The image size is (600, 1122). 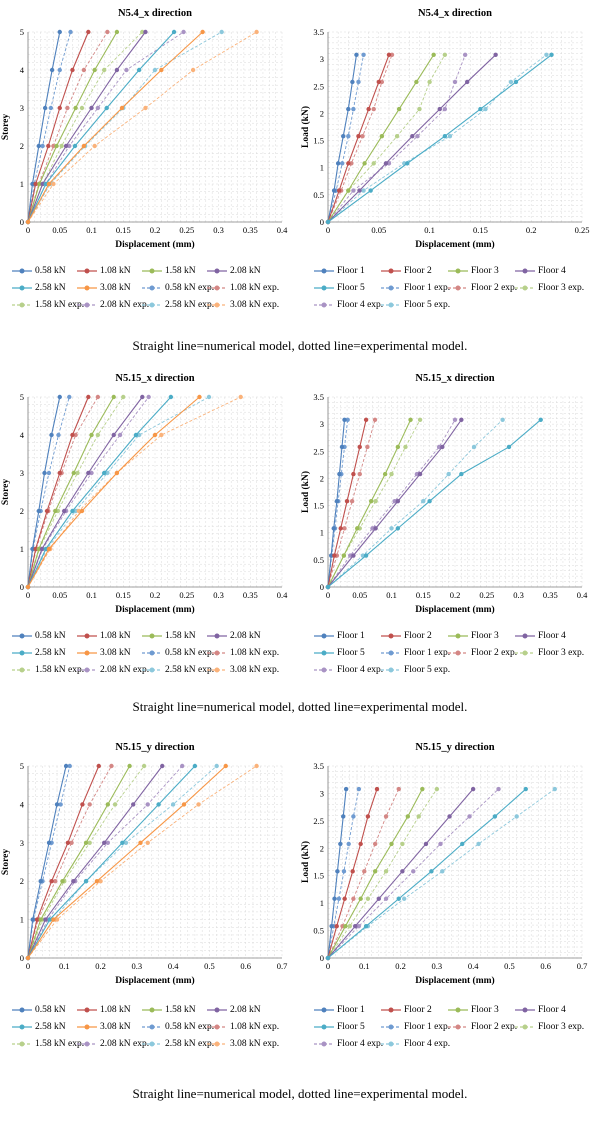 I want to click on legend-label: 2.08 kN, so click(x=245, y=636).